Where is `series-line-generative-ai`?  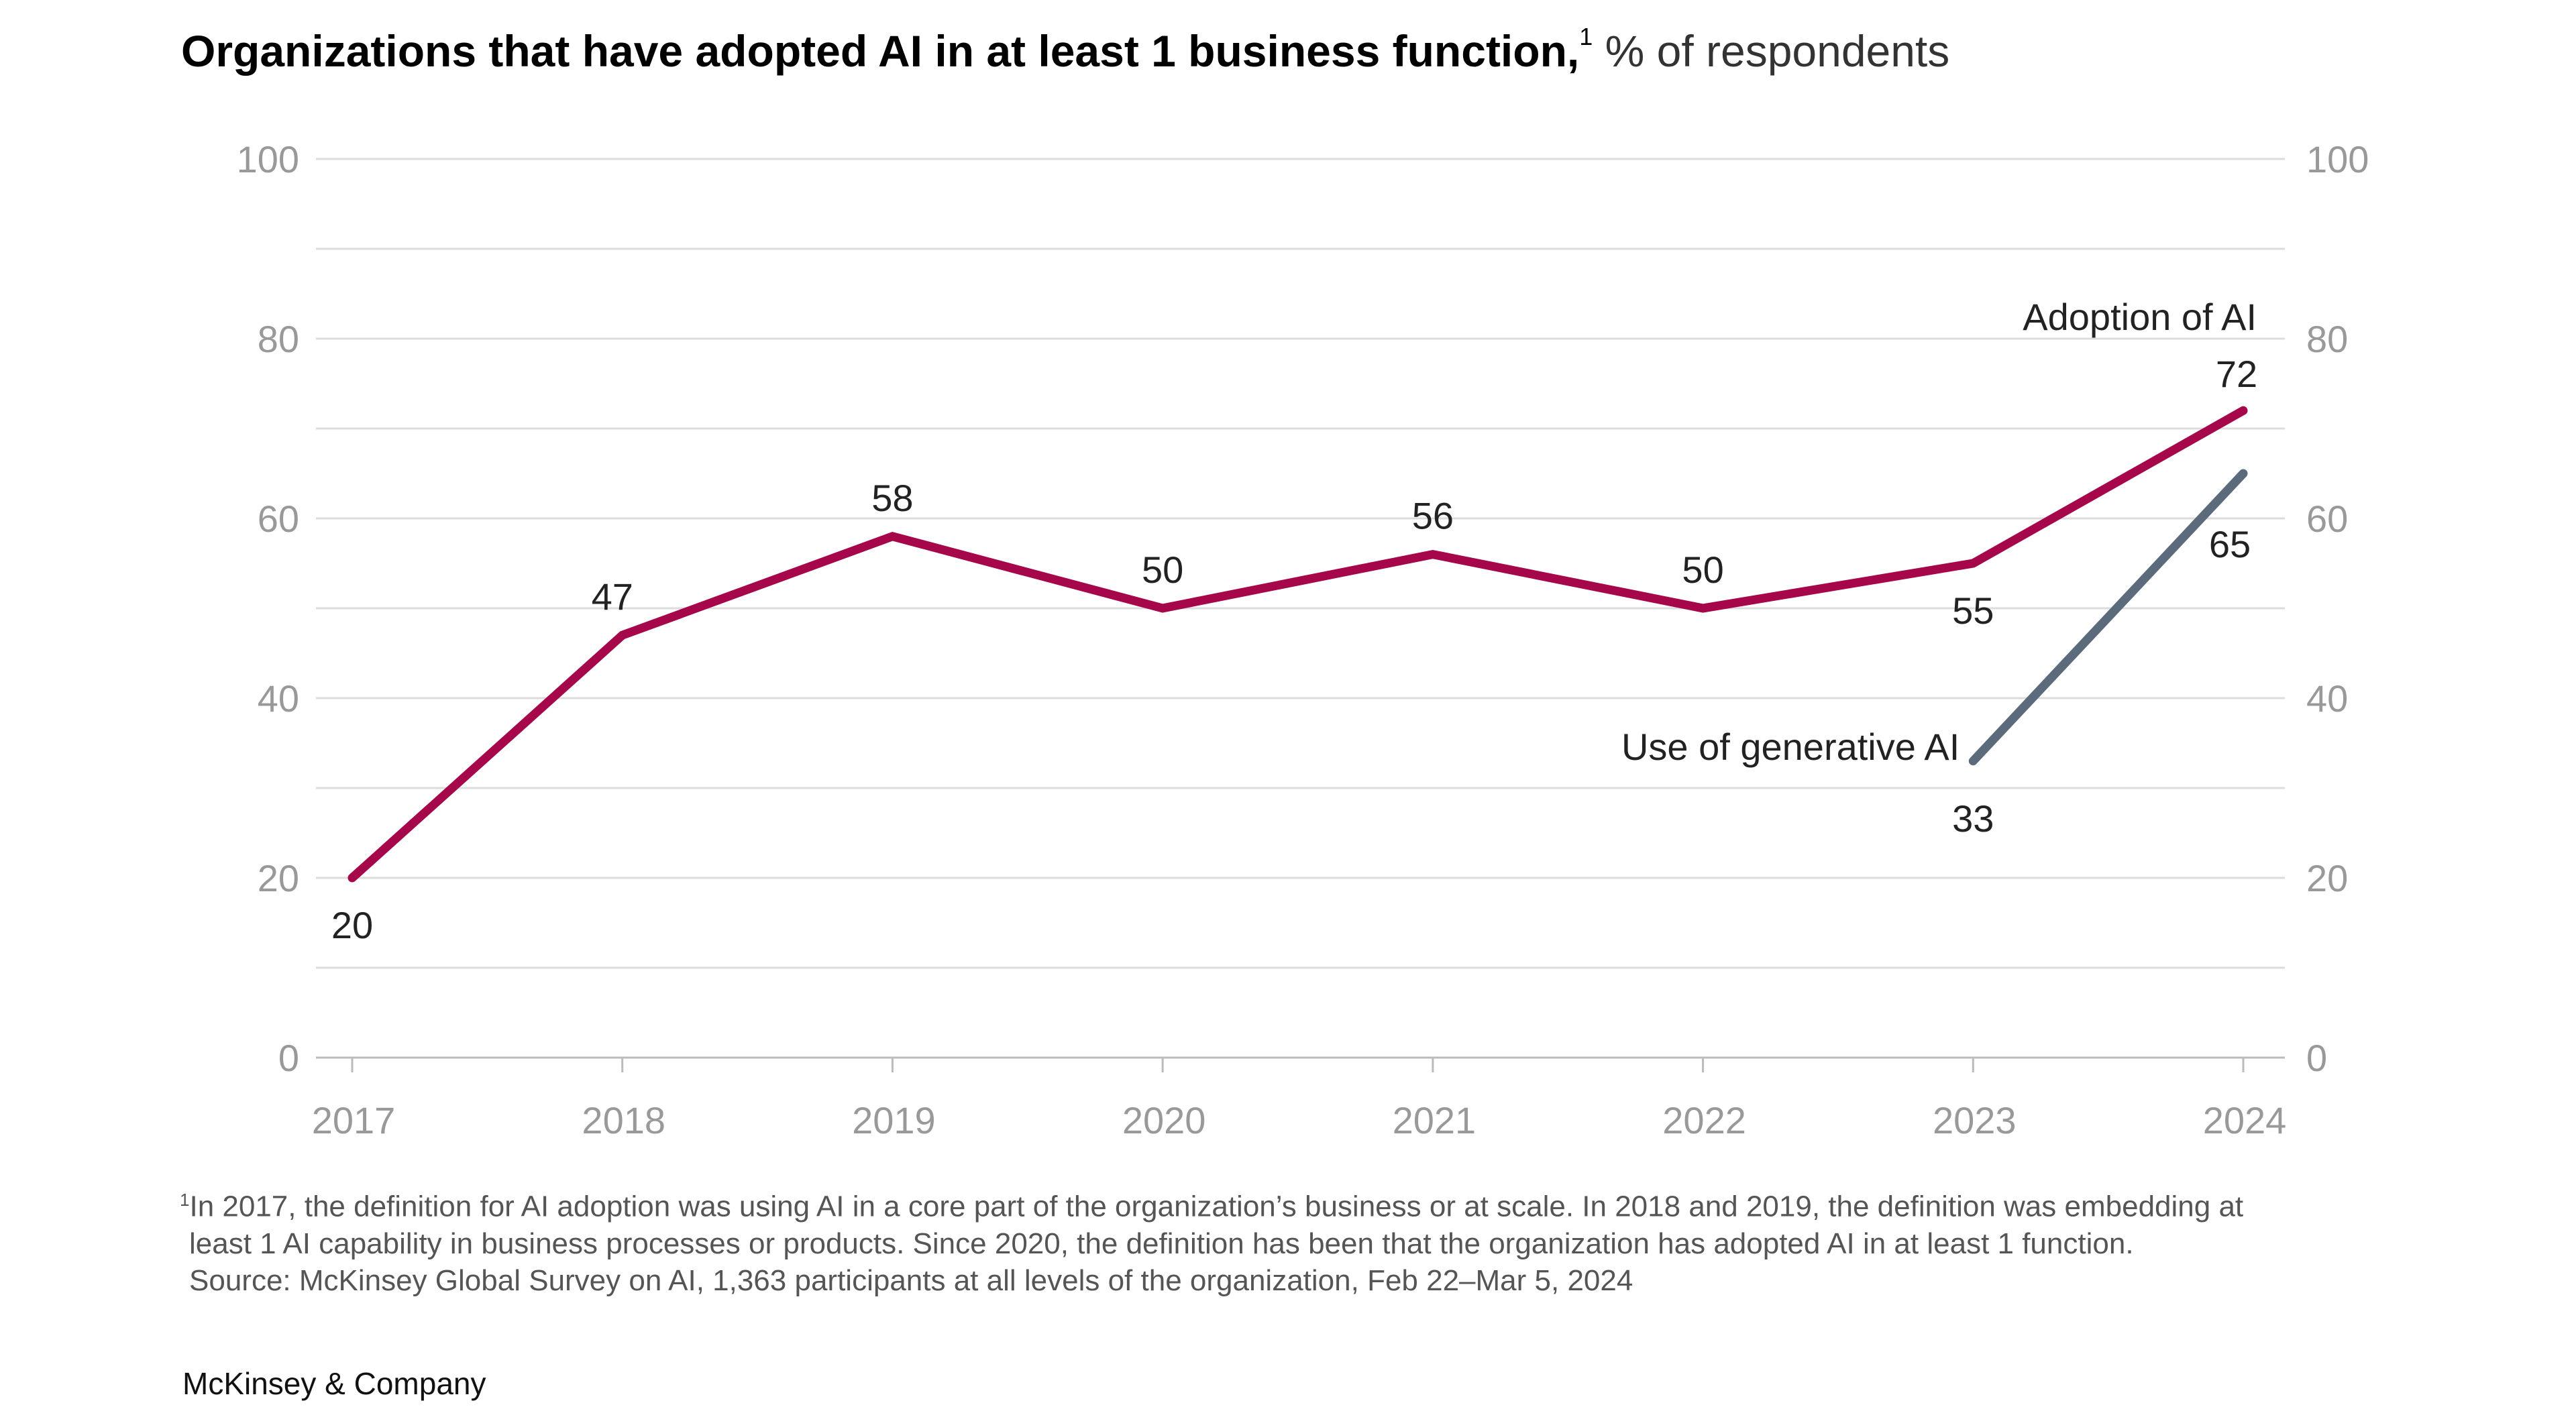
series-line-generative-ai is located at coordinates (2108, 617).